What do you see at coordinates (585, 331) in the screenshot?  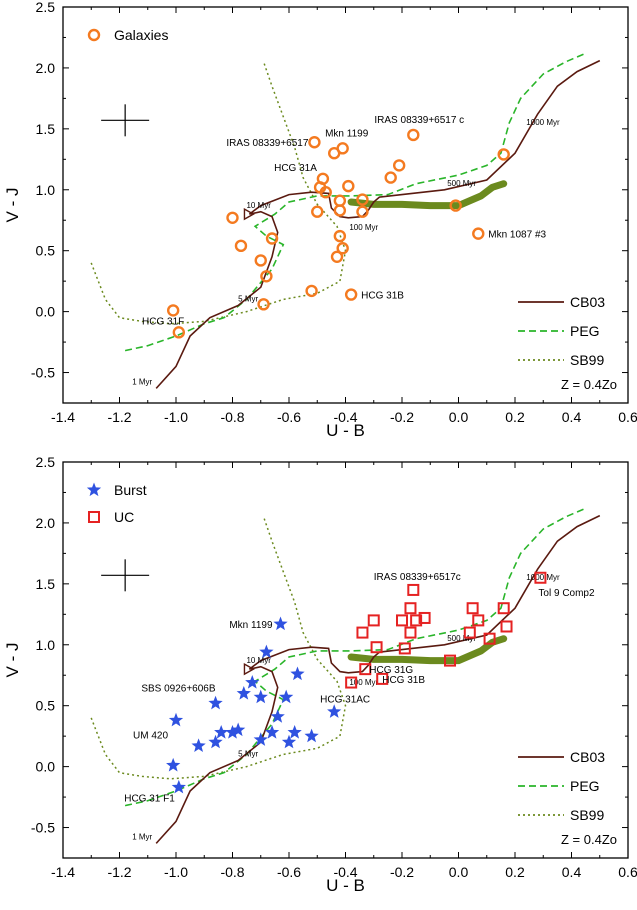 I see `legend-label-peg: PEG` at bounding box center [585, 331].